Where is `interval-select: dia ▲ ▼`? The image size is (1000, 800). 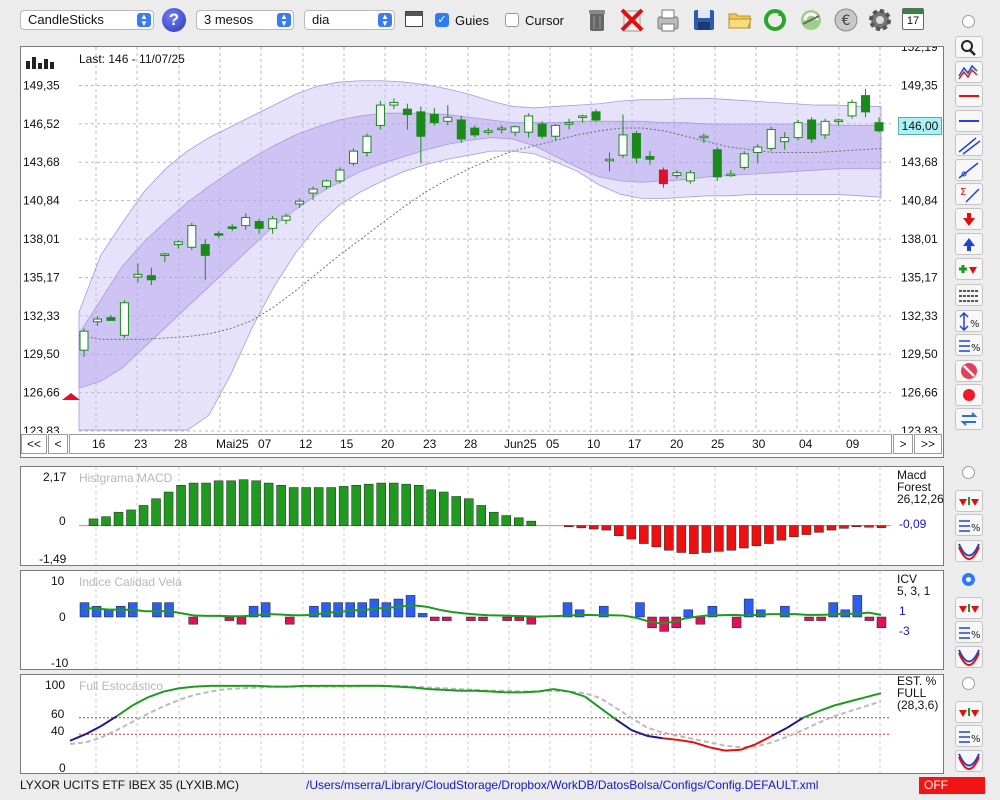
interval-select: dia ▲ ▼ is located at coordinates (349, 20).